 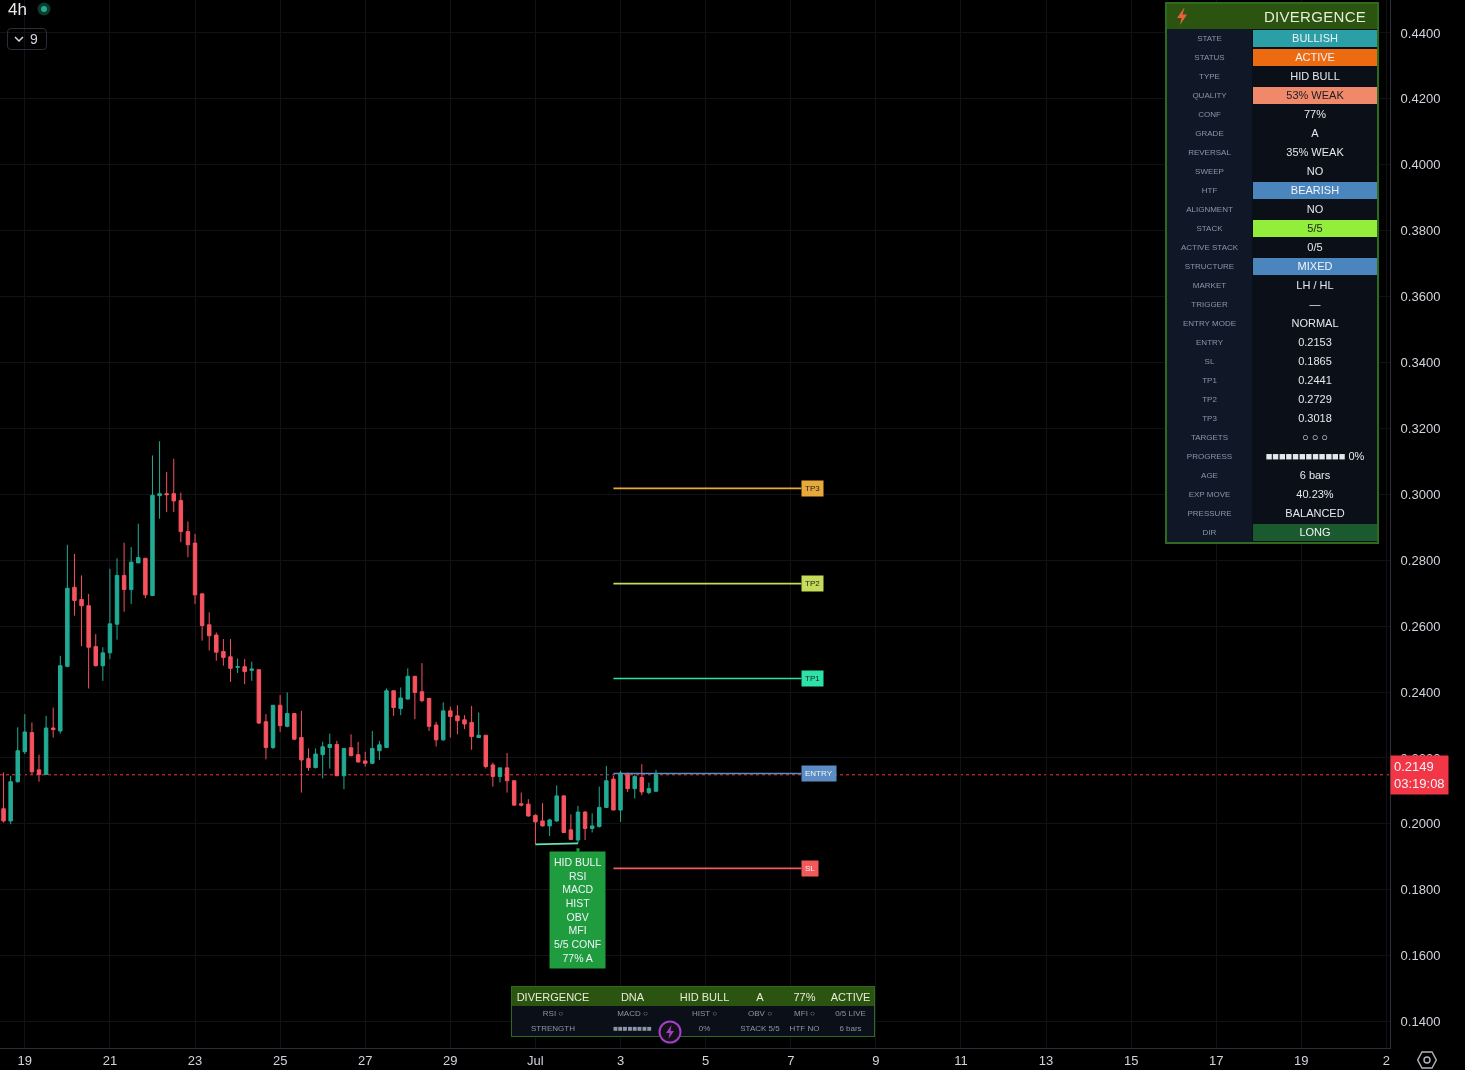 What do you see at coordinates (1315, 494) in the screenshot?
I see `text: 40.23%` at bounding box center [1315, 494].